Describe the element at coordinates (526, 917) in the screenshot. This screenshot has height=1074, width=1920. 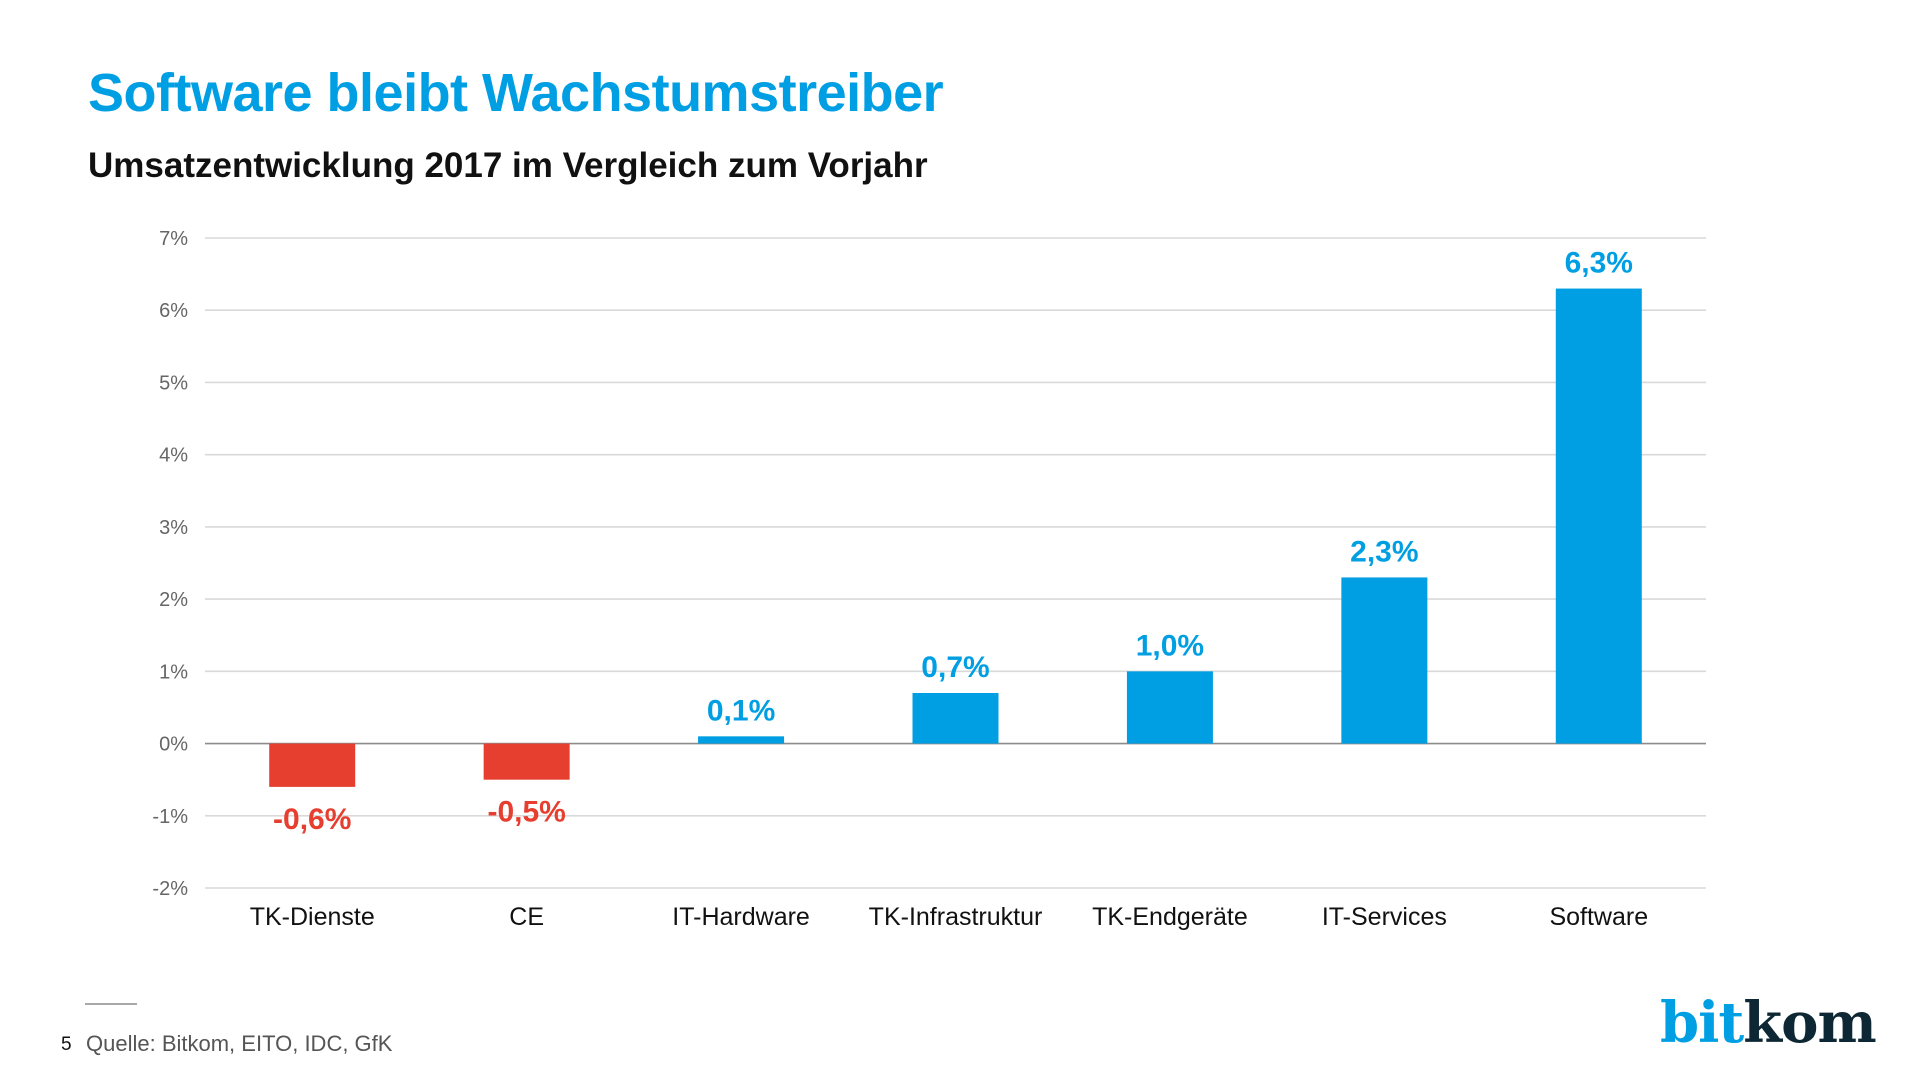
I see `category-label: CE` at that location.